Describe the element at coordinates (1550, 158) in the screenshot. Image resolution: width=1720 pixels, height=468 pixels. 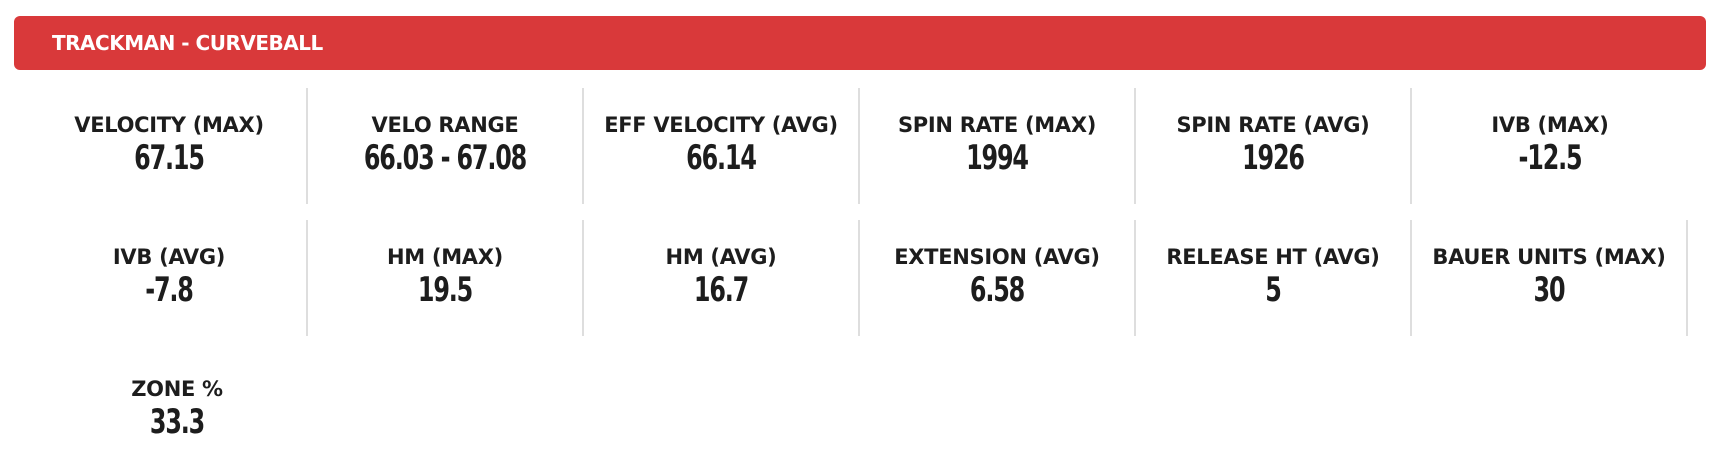
I see `stat-value: -12.5` at that location.